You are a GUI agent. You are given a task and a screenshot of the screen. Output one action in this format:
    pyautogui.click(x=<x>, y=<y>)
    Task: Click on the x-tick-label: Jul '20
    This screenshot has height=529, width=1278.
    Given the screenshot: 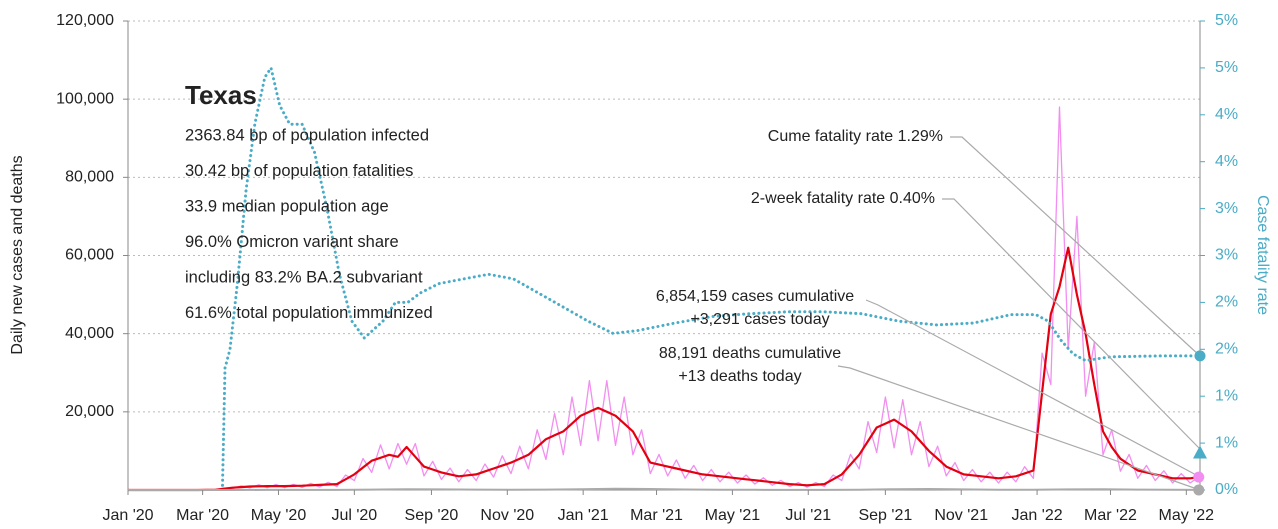 What is the action you would take?
    pyautogui.click(x=354, y=515)
    